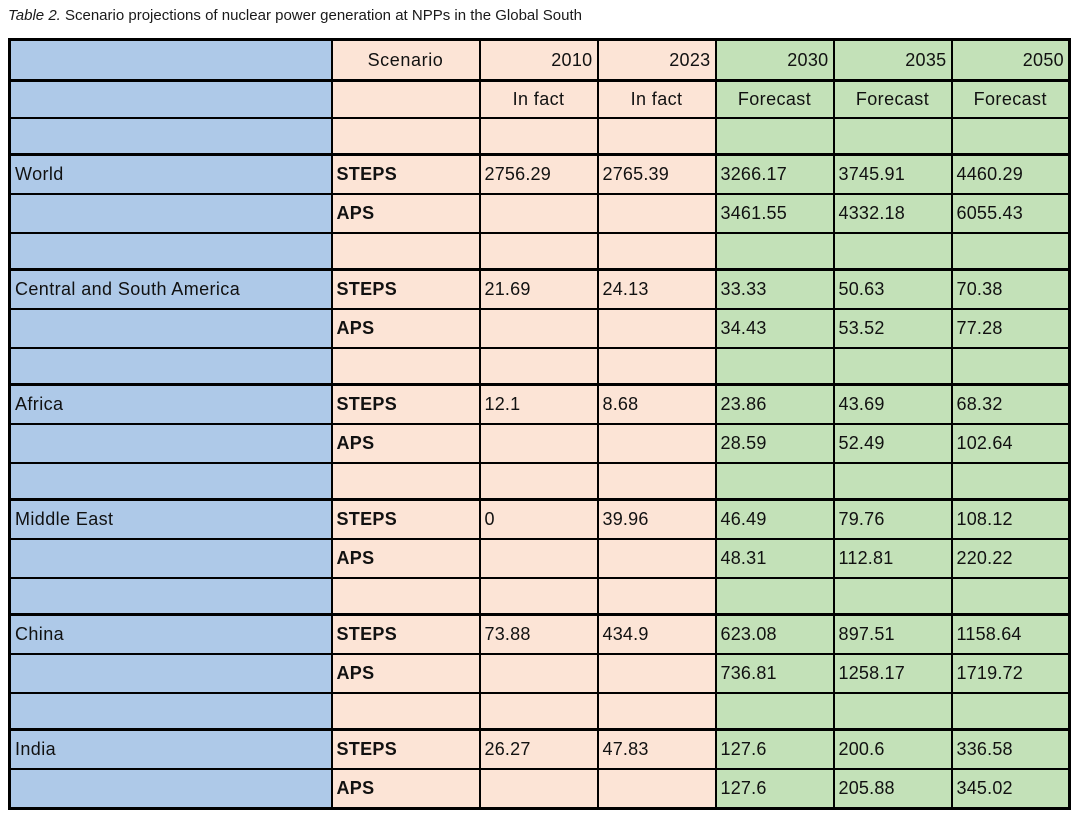 The height and width of the screenshot is (819, 1074). Describe the element at coordinates (656, 99) in the screenshot. I see `kind-header-in-fact-2023: In fact` at that location.